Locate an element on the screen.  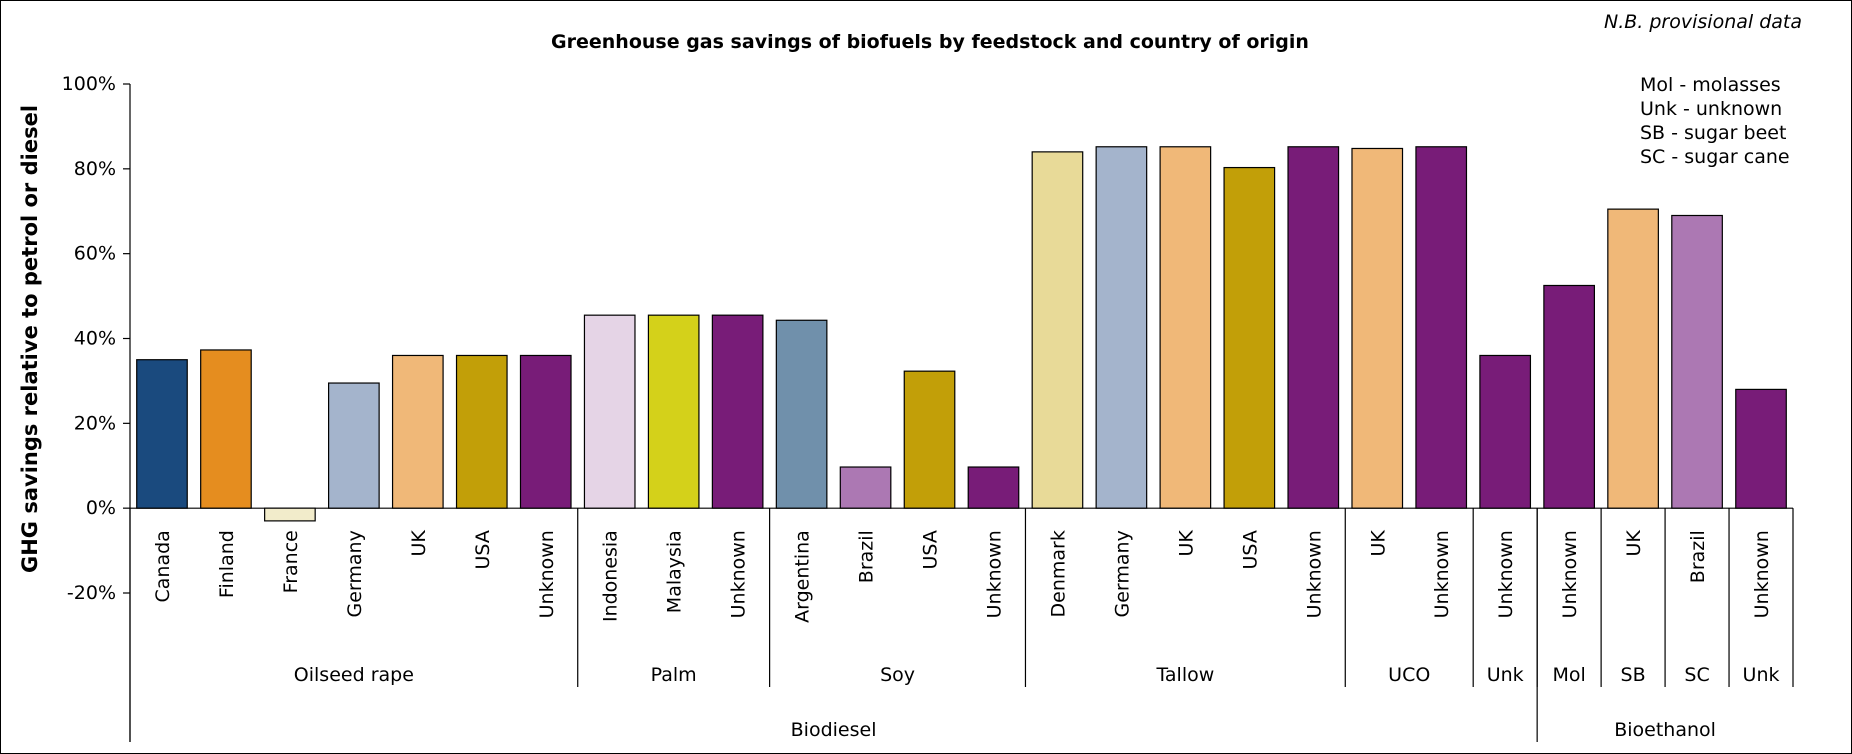
feedstock-group-label: SC is located at coordinates (1696, 675).